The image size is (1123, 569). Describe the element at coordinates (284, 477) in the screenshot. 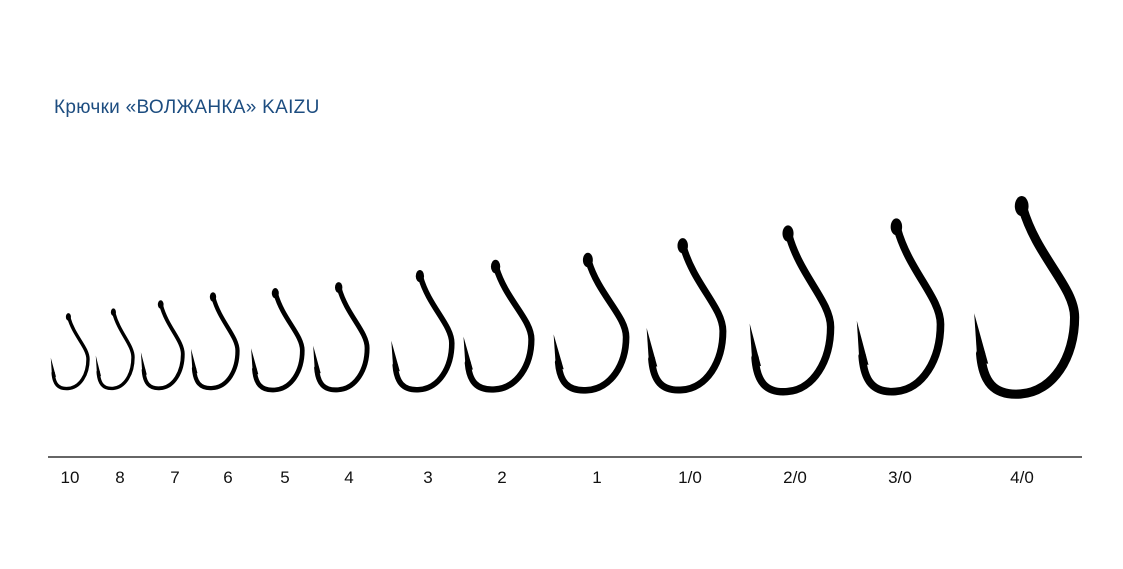

I see `size-label: 5` at that location.